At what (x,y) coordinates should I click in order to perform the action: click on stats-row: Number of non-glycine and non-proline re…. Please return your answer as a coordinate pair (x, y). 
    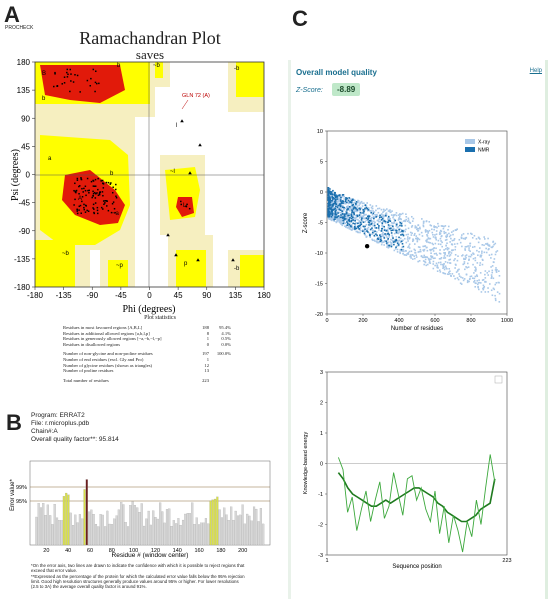
    Looking at the image, I should click on (147, 354).